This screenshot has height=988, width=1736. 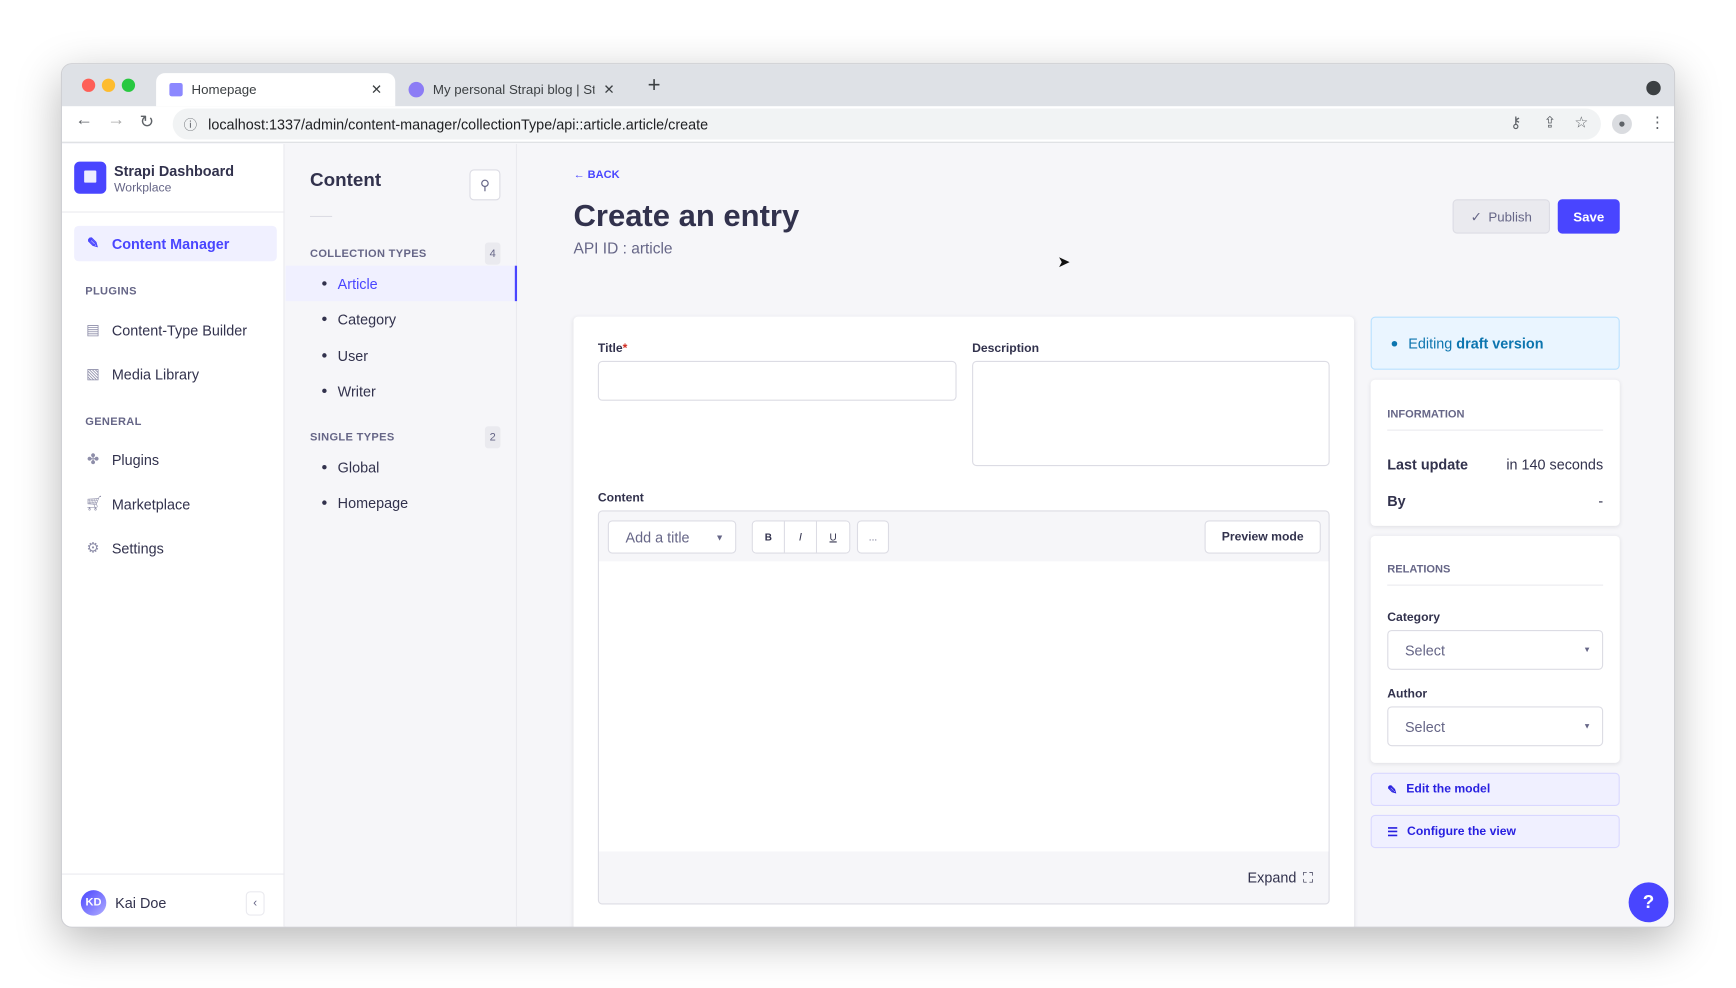 What do you see at coordinates (1392, 790) in the screenshot?
I see `pencil-icon: ✎` at bounding box center [1392, 790].